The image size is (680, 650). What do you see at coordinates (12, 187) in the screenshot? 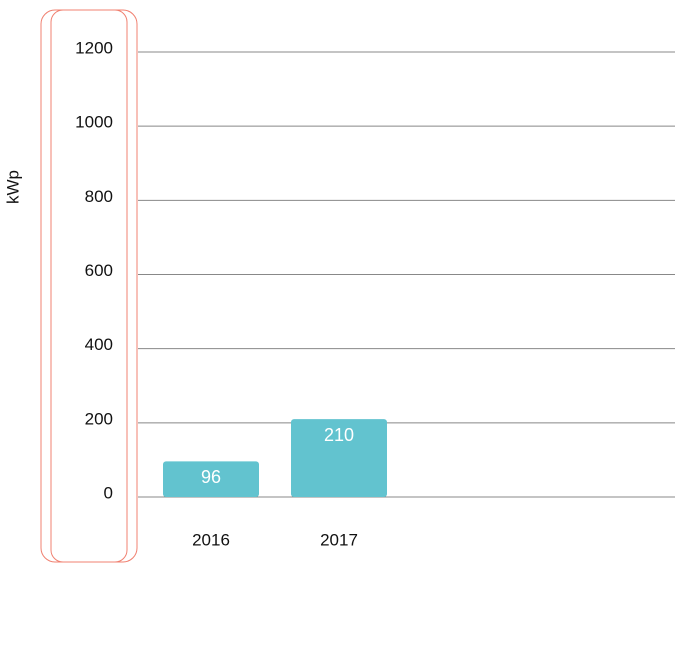
I see `y-axis-label: kWp` at bounding box center [12, 187].